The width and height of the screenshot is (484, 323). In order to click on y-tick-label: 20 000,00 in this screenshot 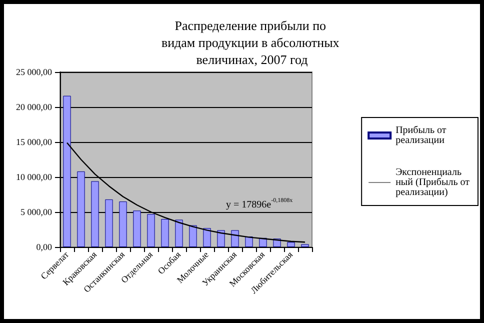, I will do `click(34, 107)`.